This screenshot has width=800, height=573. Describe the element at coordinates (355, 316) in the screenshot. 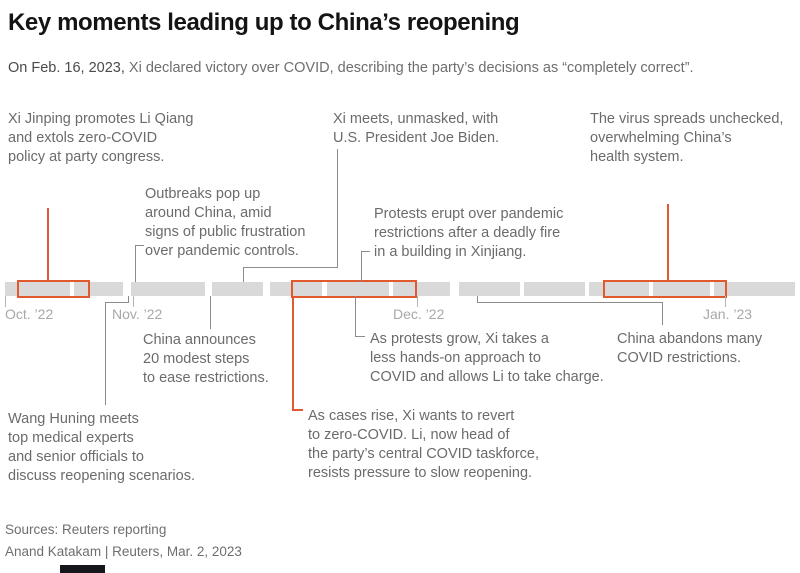

I see `connector-protests-grow-vertical` at that location.